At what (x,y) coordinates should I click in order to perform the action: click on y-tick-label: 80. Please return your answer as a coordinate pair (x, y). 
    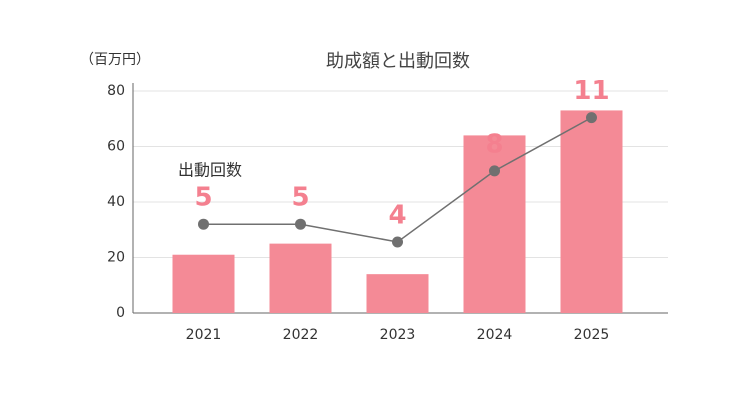
    Looking at the image, I should click on (116, 91).